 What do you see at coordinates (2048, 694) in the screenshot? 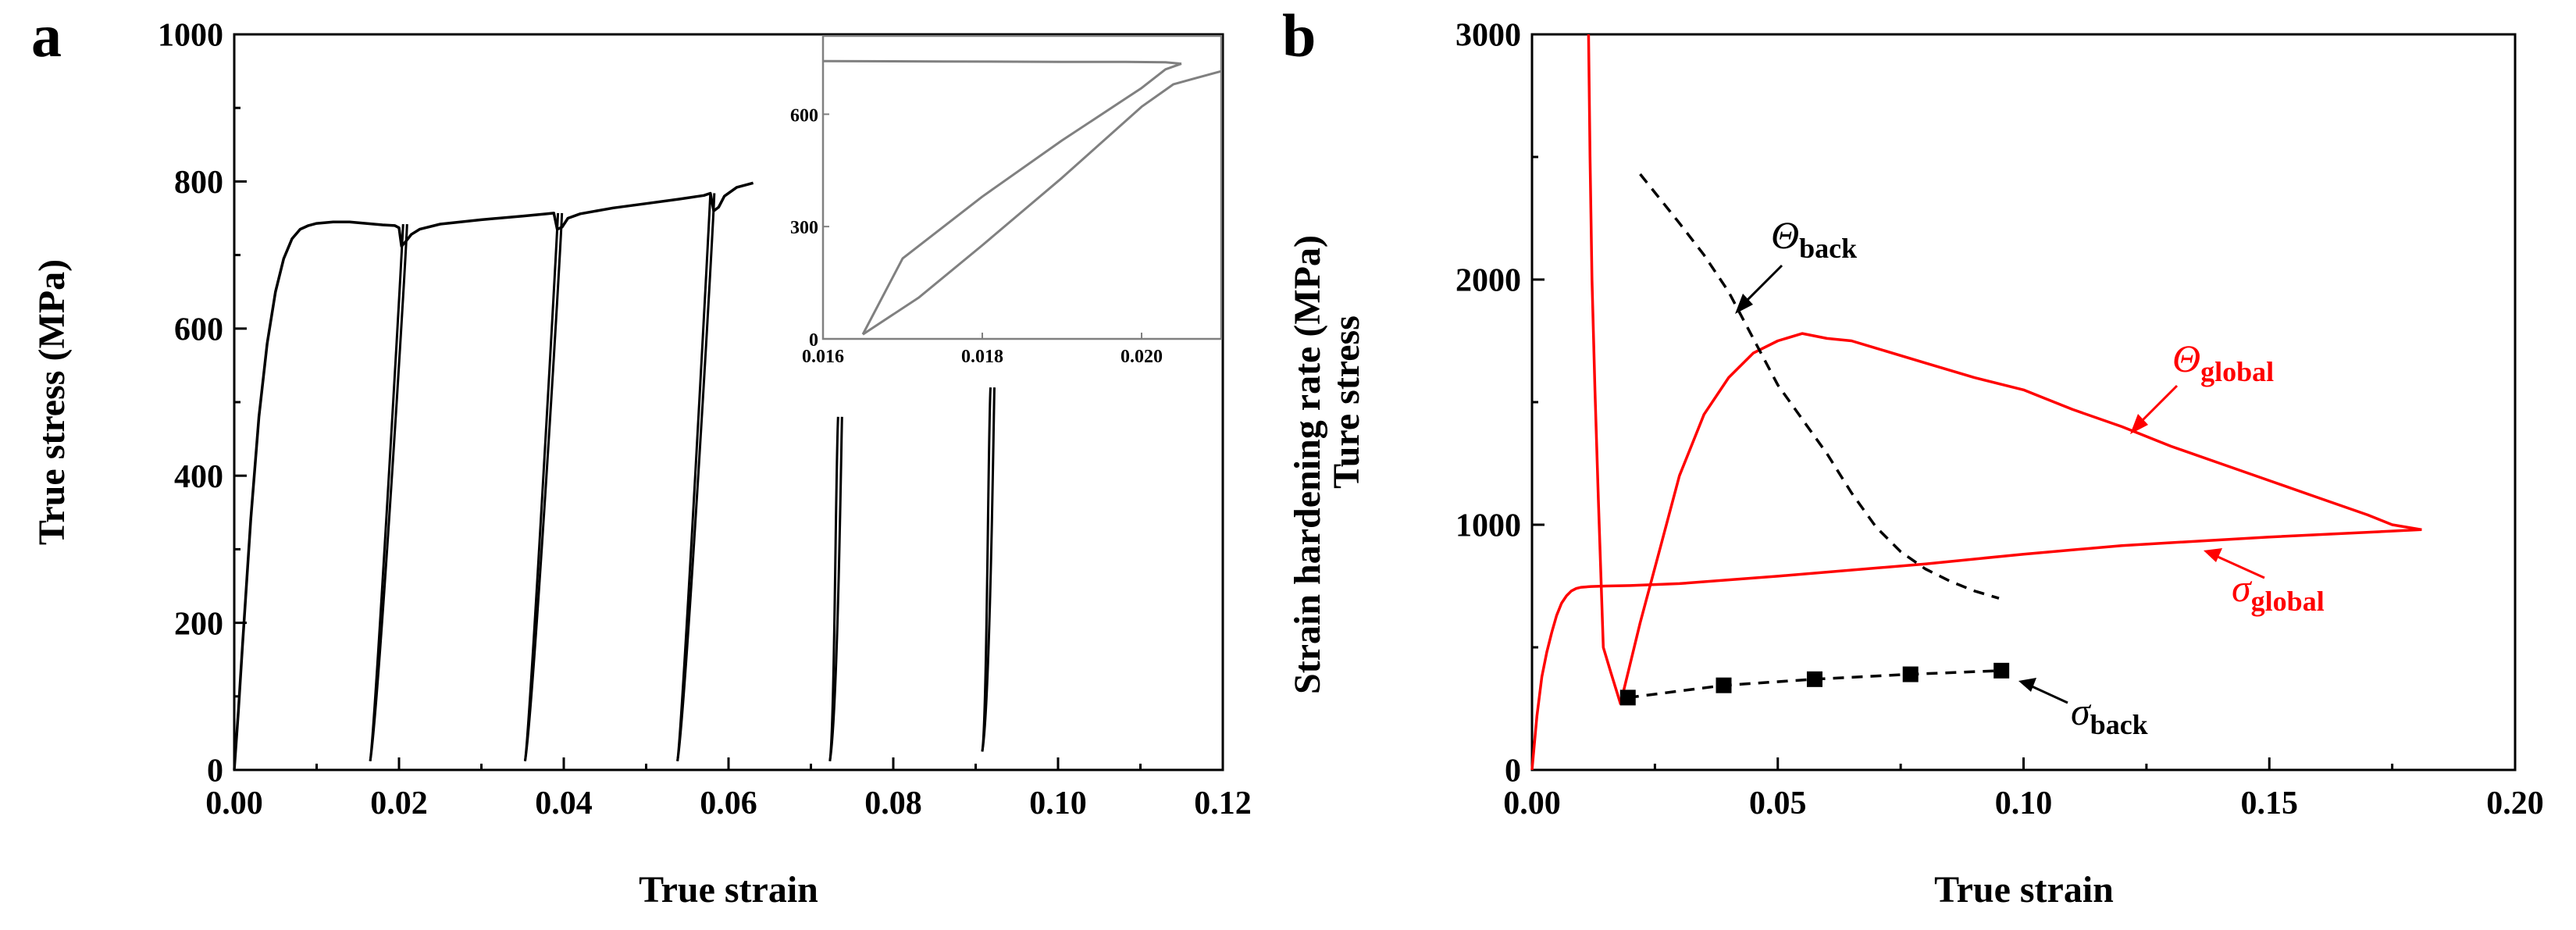
I see `annotation-sigma-back-arrow` at bounding box center [2048, 694].